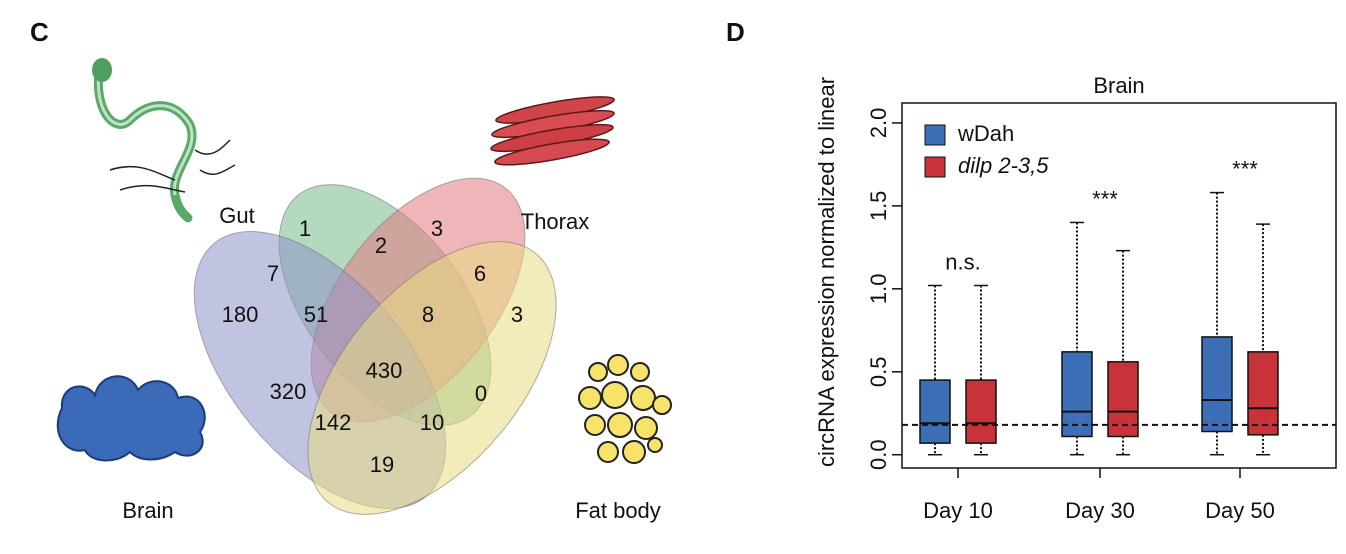 The image size is (1346, 554). I want to click on region-count: 19, so click(382, 464).